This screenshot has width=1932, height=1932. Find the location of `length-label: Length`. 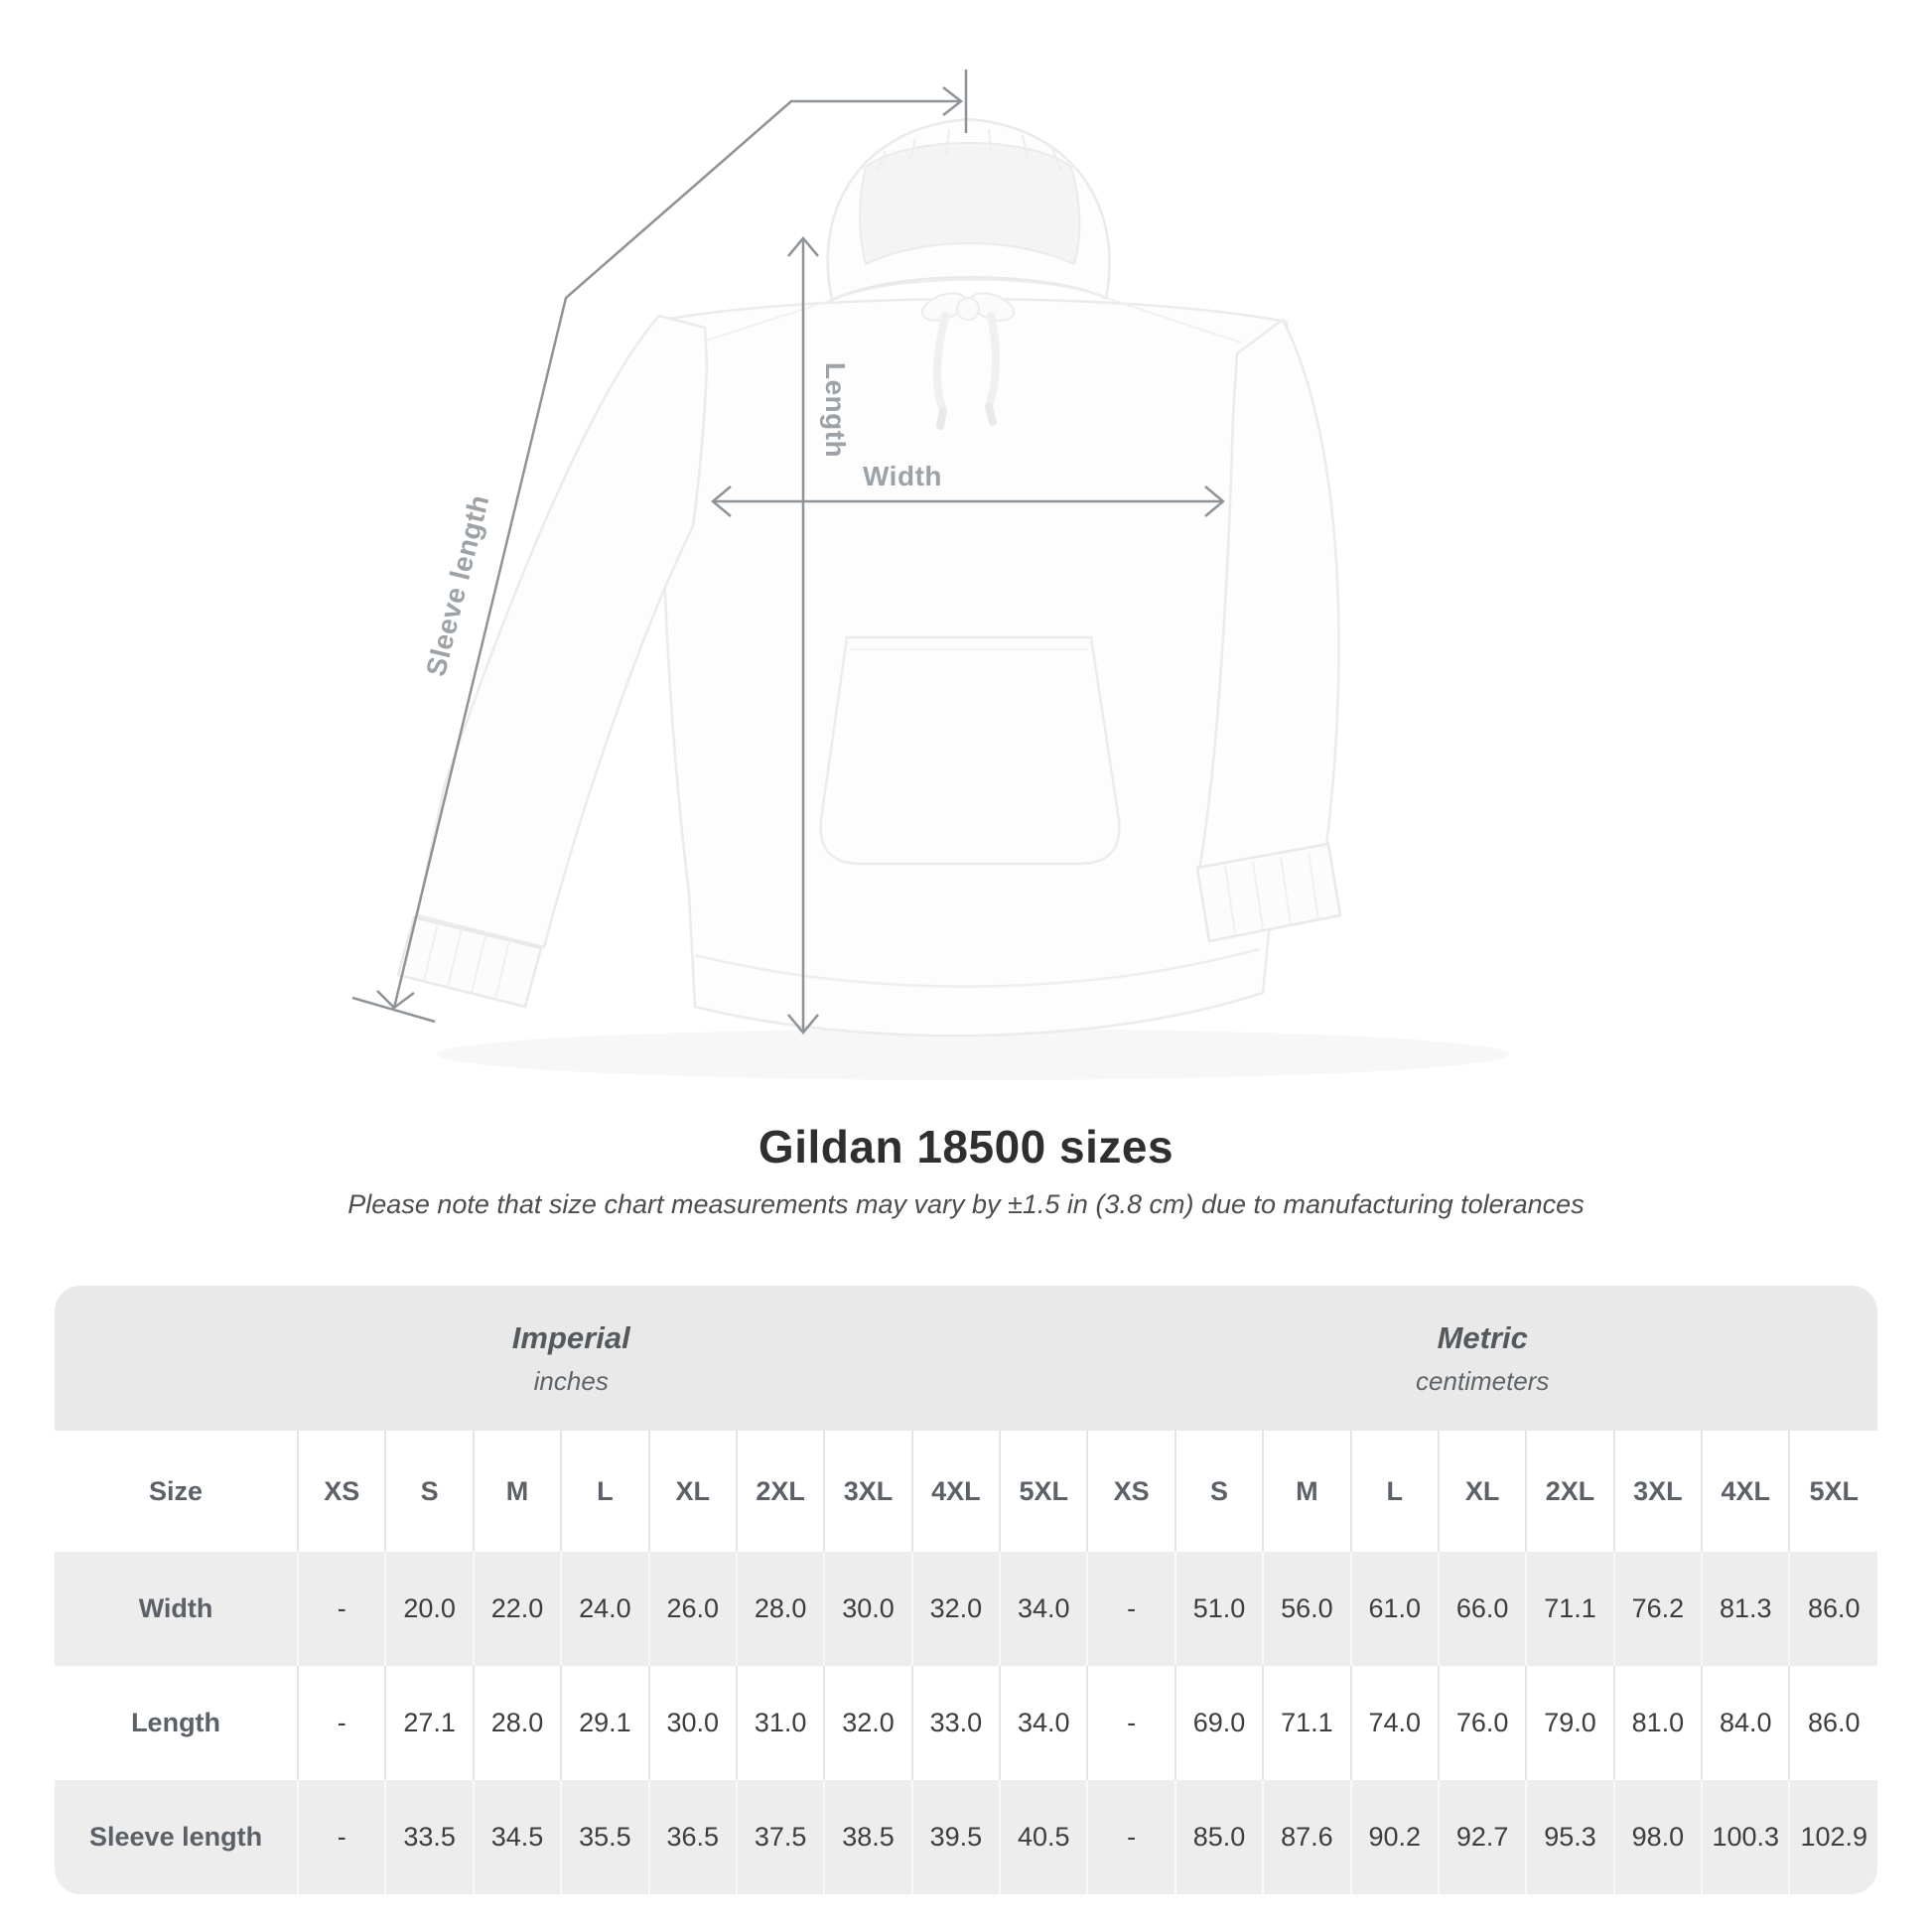

length-label: Length is located at coordinates (836, 410).